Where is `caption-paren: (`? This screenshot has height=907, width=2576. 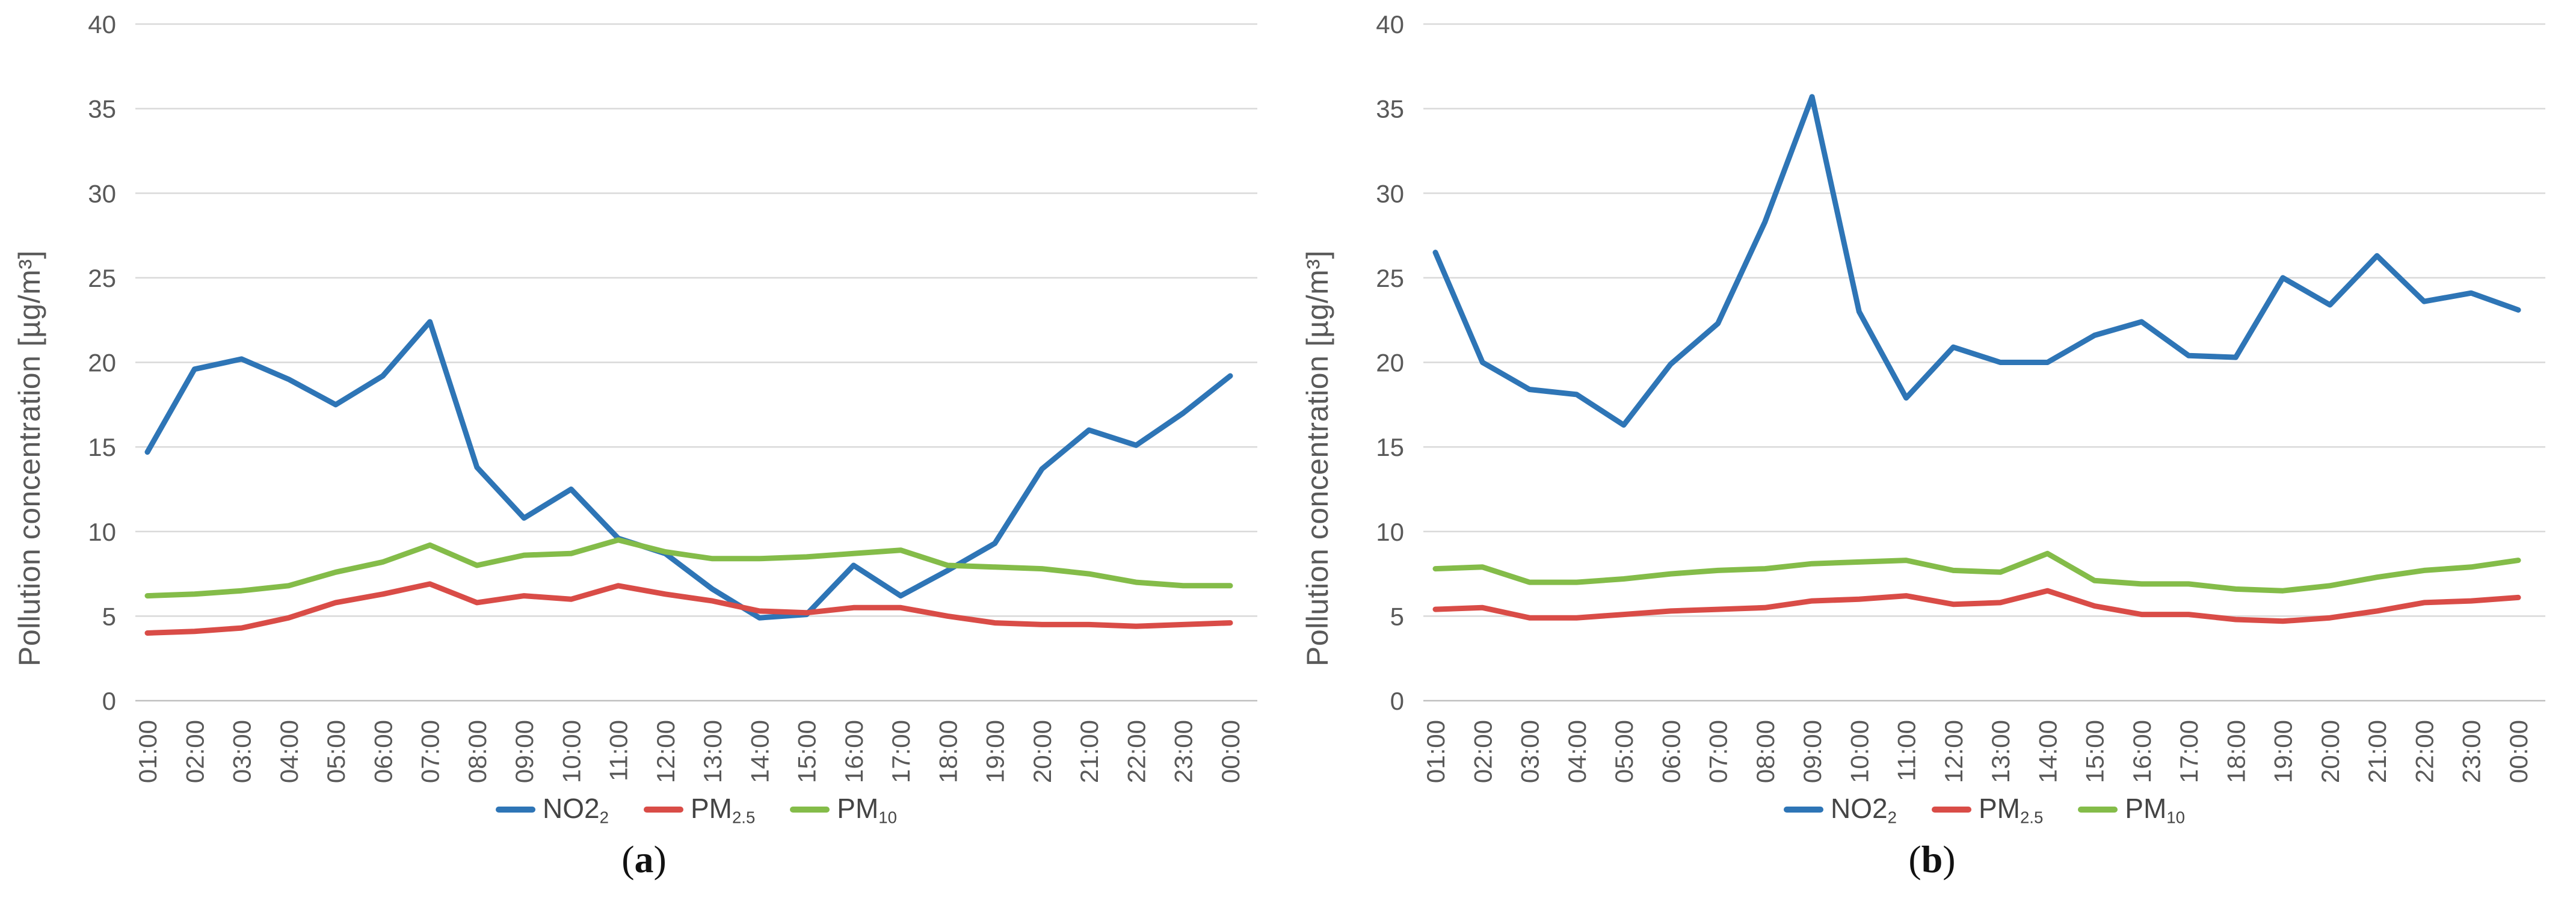
caption-paren: ( is located at coordinates (628, 859).